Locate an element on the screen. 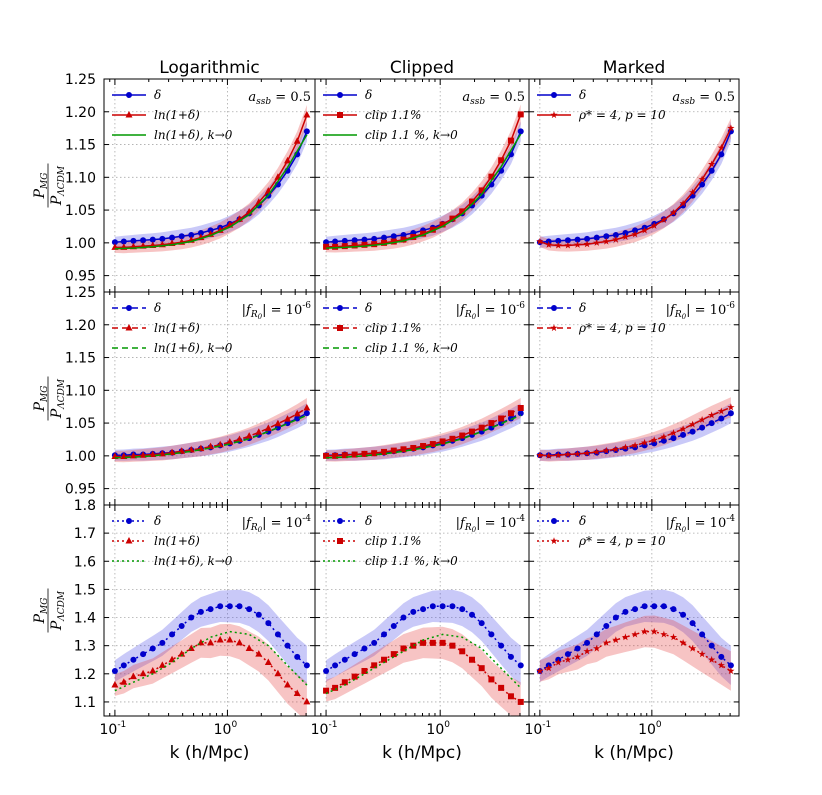 Image resolution: width=822 pixels, height=795 pixels. legend-label: ln(1+δ) is located at coordinates (177, 541).